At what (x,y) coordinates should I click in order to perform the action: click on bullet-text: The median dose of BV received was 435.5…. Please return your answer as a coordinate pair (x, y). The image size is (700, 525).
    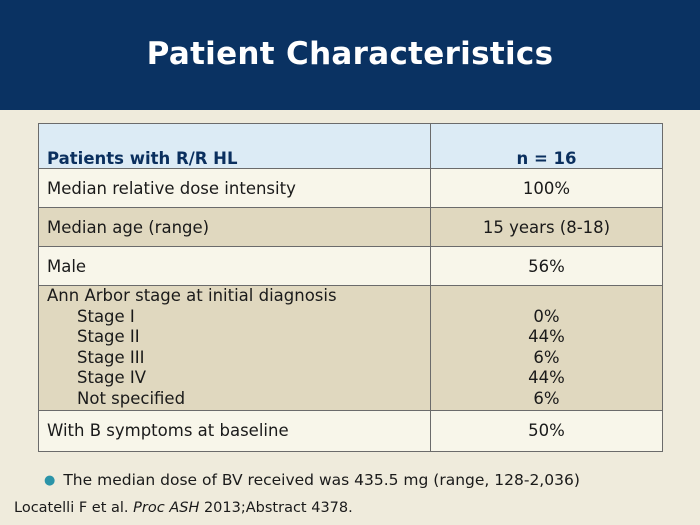
    Looking at the image, I should click on (321, 480).